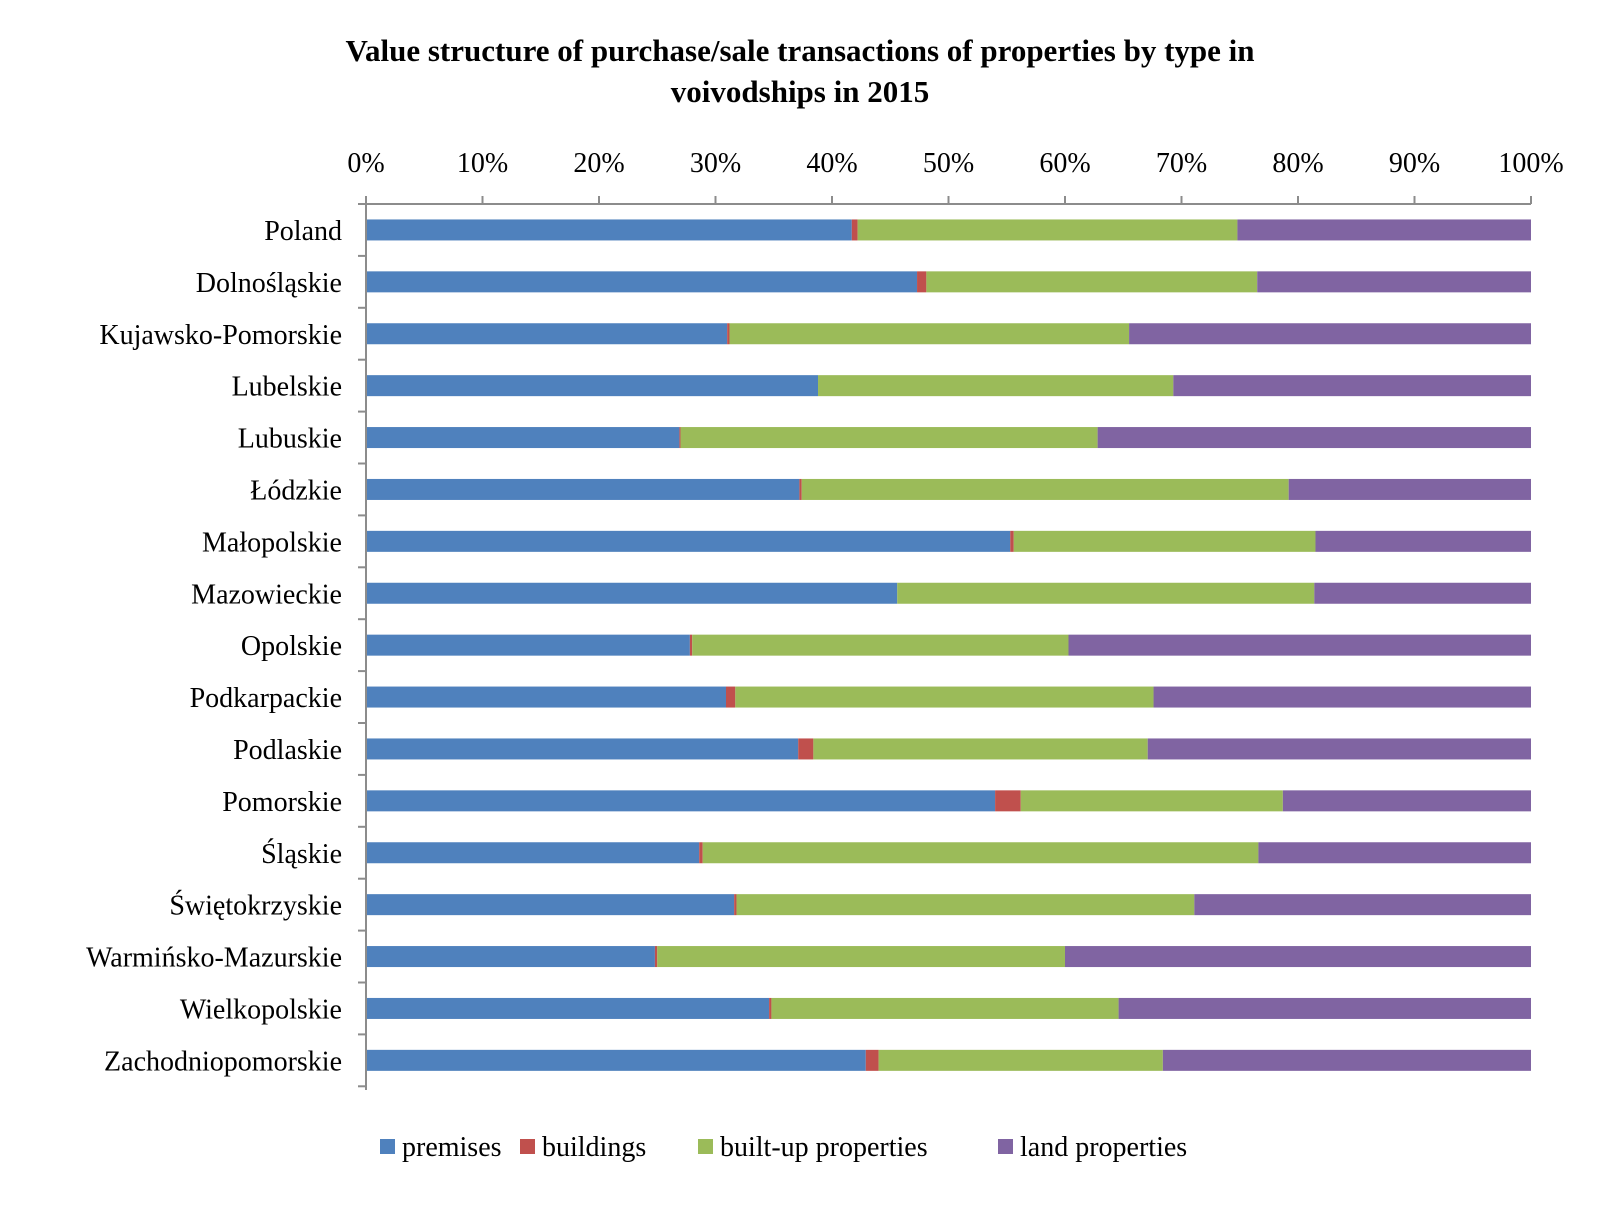  I want to click on x-tick-label: 50%, so click(948, 163).